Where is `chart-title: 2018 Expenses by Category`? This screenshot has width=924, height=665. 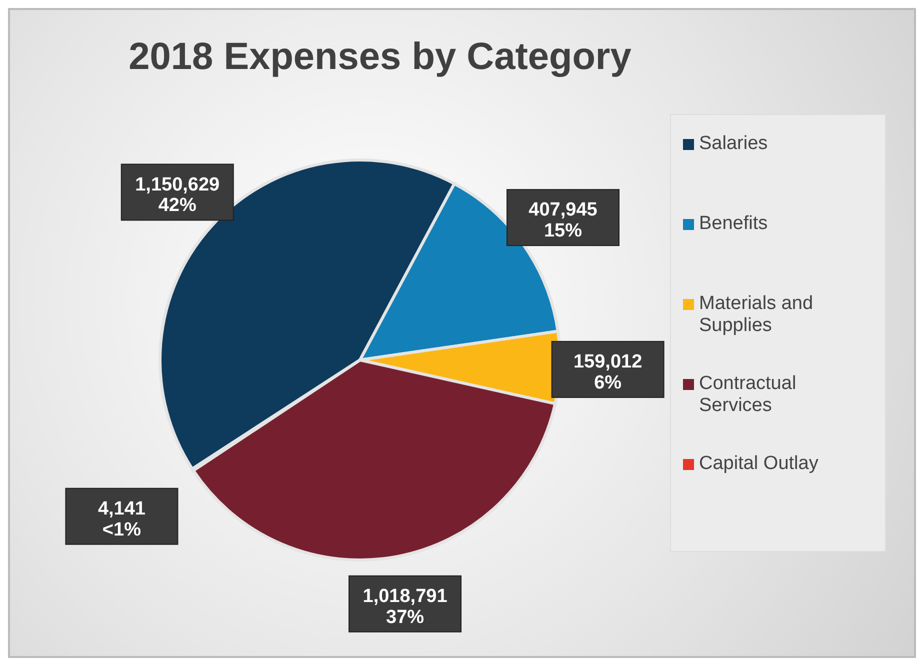
chart-title: 2018 Expenses by Category is located at coordinates (380, 57).